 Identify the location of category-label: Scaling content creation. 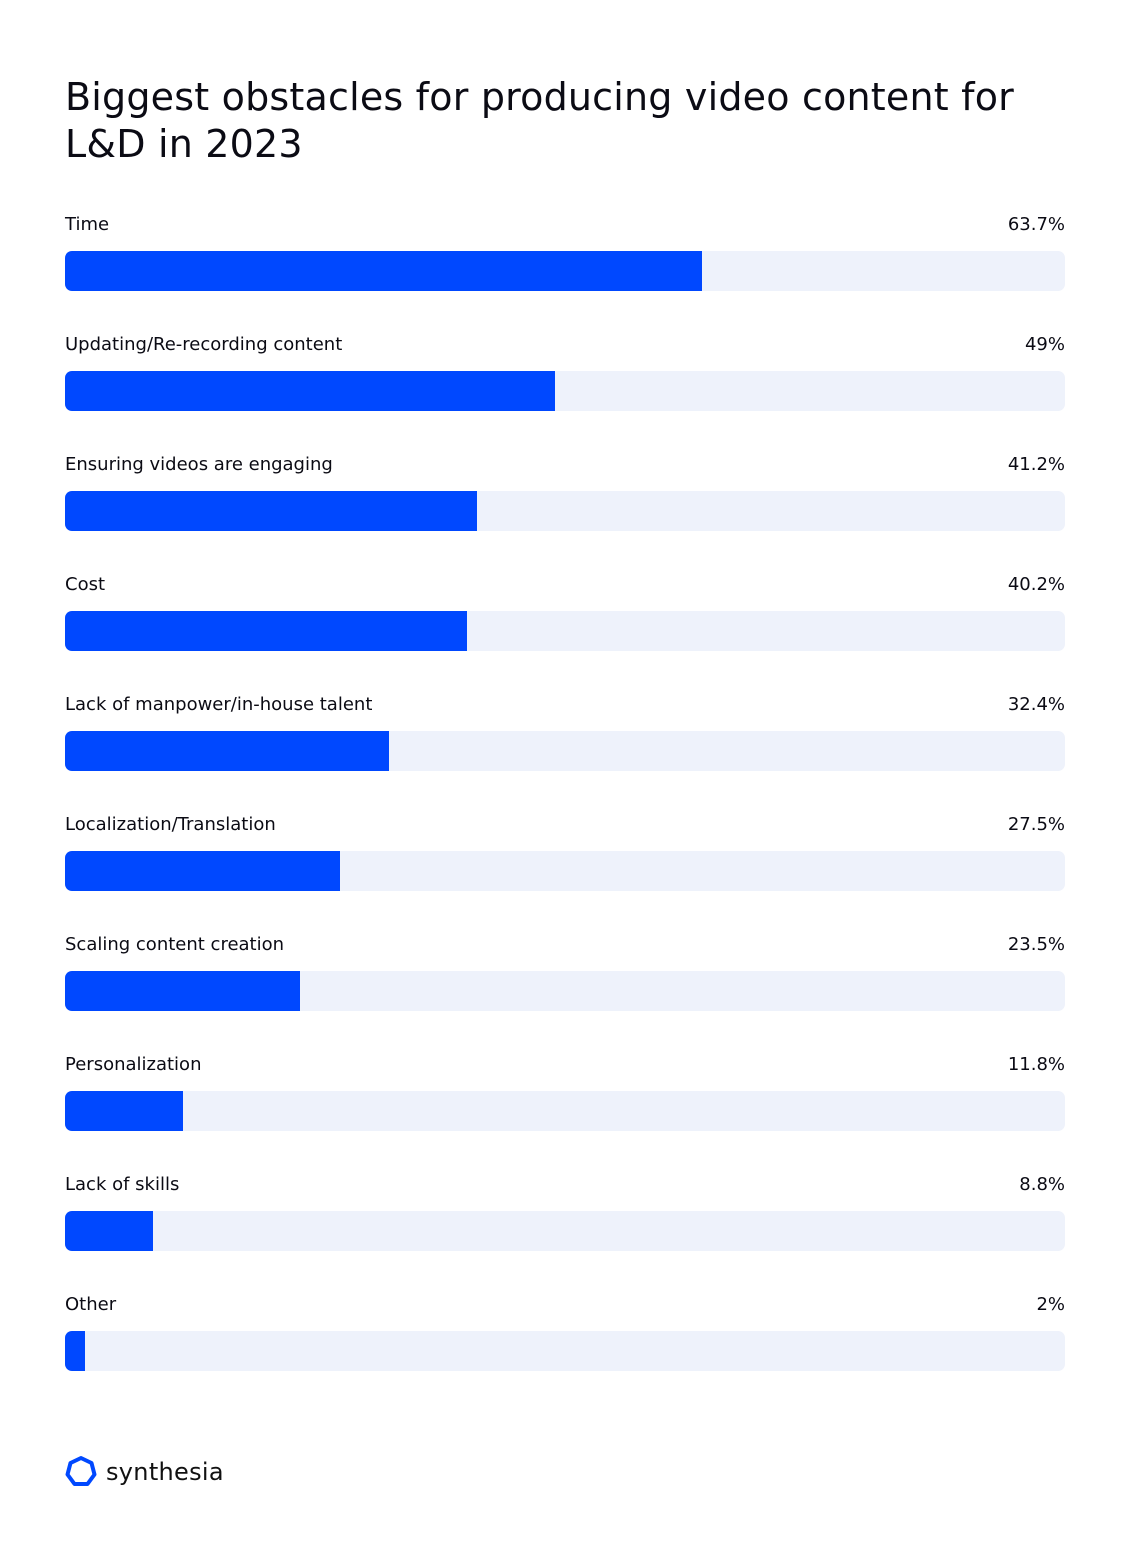
(175, 944).